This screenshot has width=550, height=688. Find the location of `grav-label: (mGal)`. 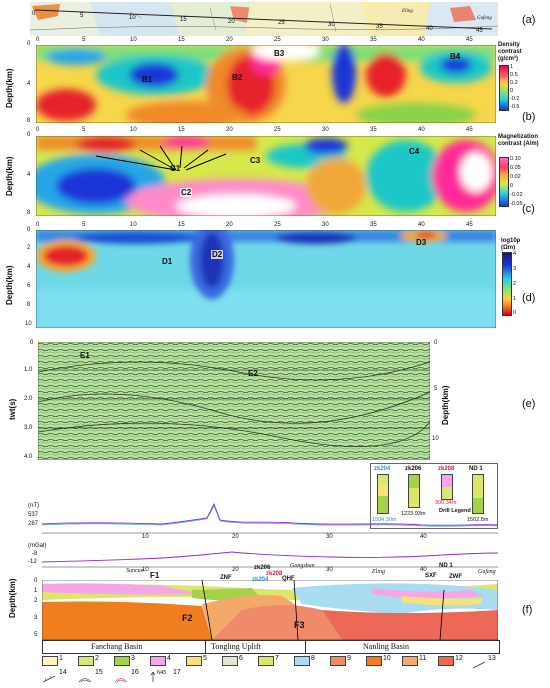

grav-label: (mGal) is located at coordinates (37, 546).